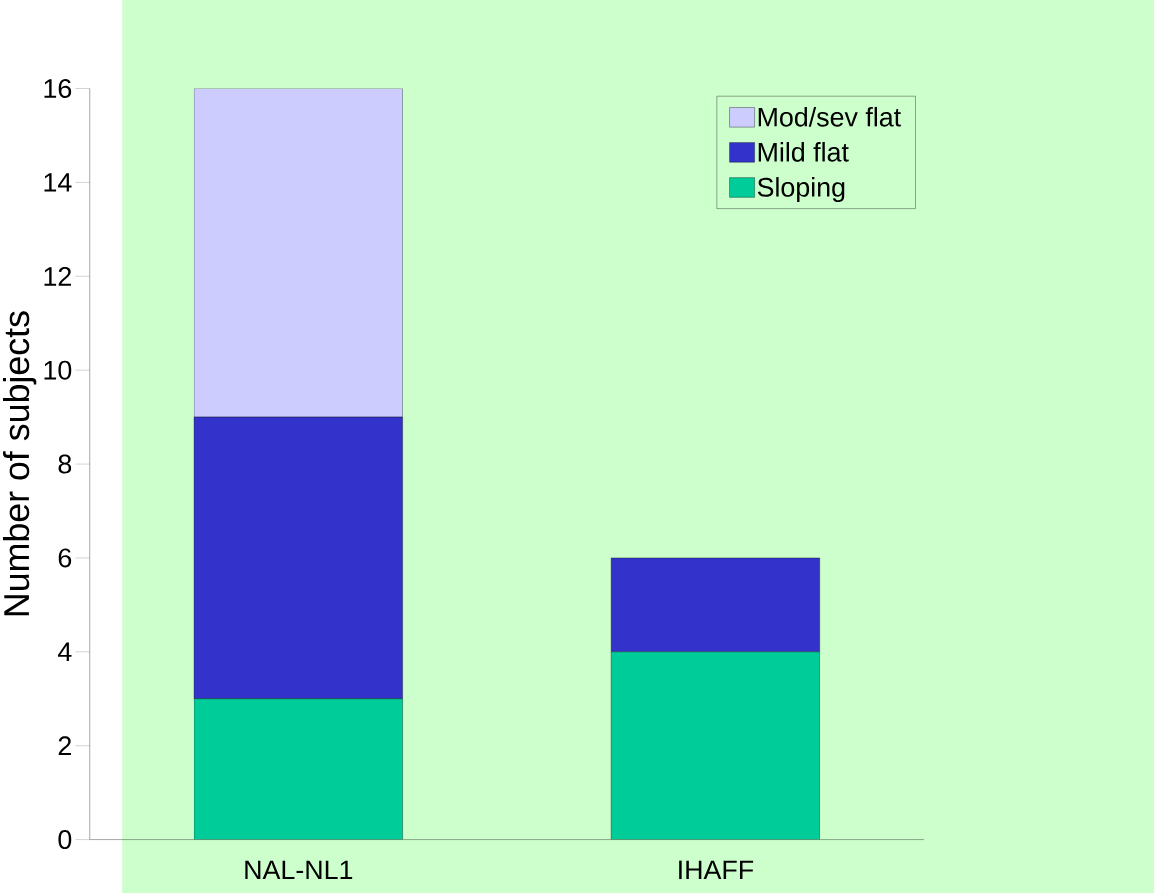  Describe the element at coordinates (58, 370) in the screenshot. I see `y-tick-label: 10` at that location.